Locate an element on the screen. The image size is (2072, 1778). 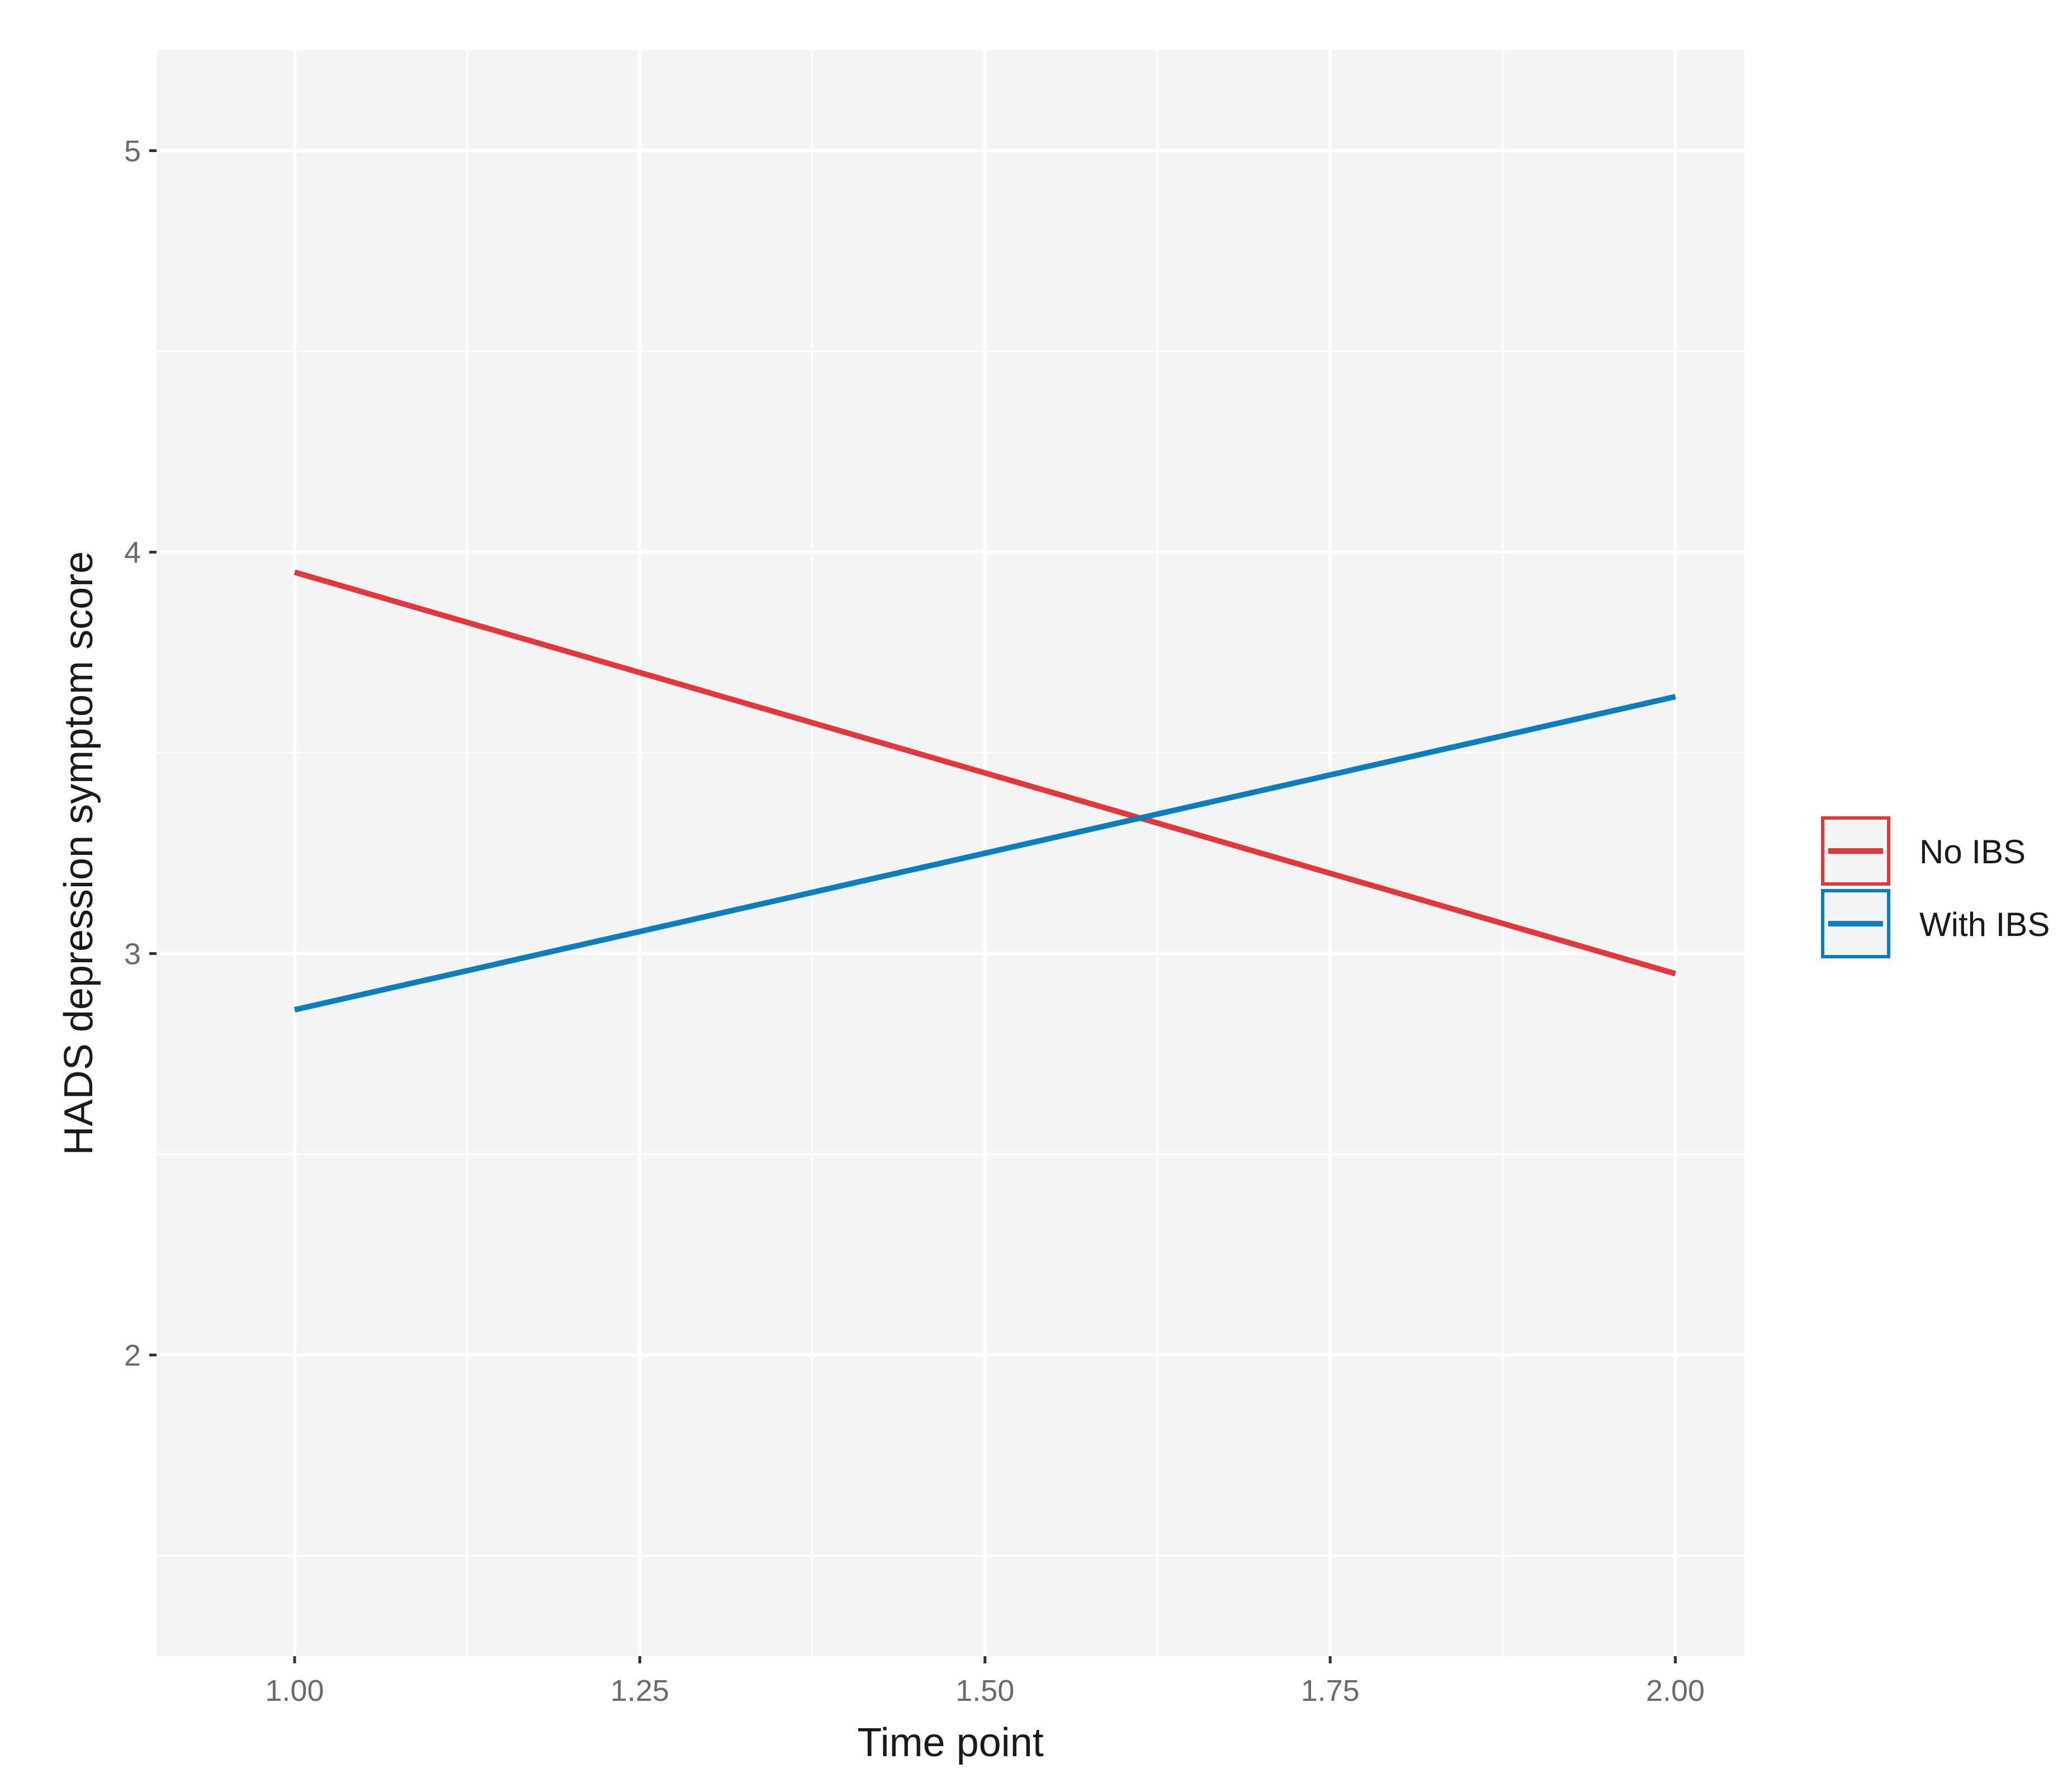
legend-item: With IBS is located at coordinates (1935, 923).